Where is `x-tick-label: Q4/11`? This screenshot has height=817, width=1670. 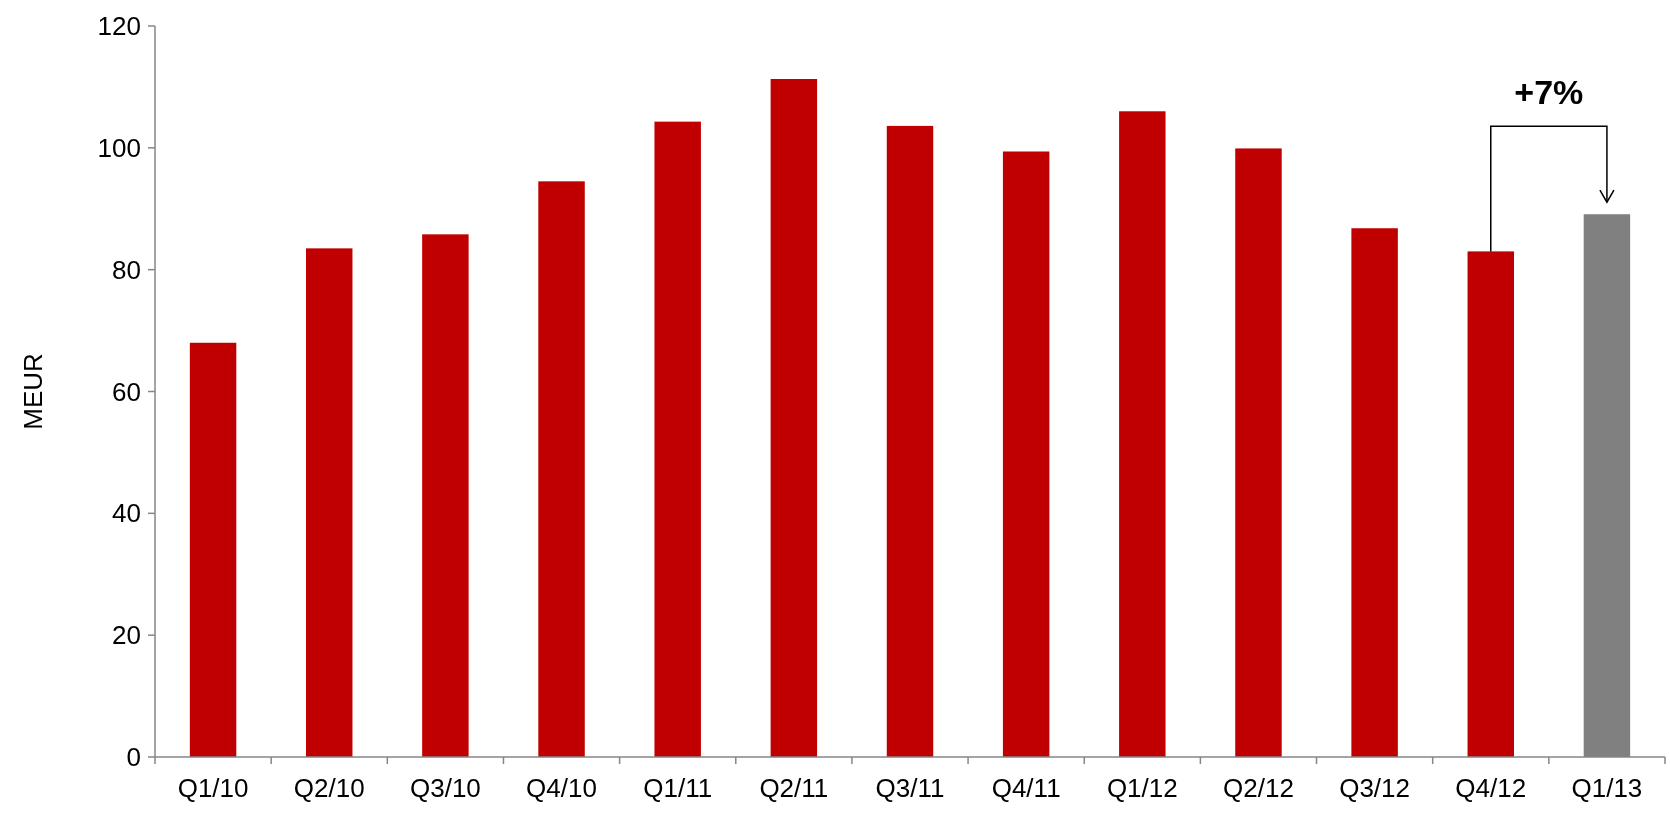
x-tick-label: Q4/11 is located at coordinates (1026, 788).